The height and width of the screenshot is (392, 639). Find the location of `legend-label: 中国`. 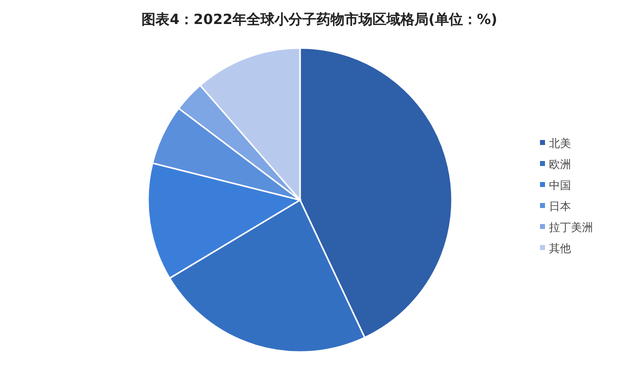

legend-label: 中国 is located at coordinates (560, 185).